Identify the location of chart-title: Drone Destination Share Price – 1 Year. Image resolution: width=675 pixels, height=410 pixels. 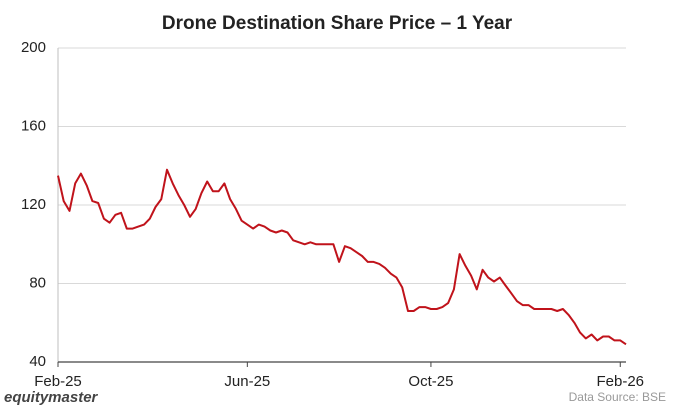
(337, 23).